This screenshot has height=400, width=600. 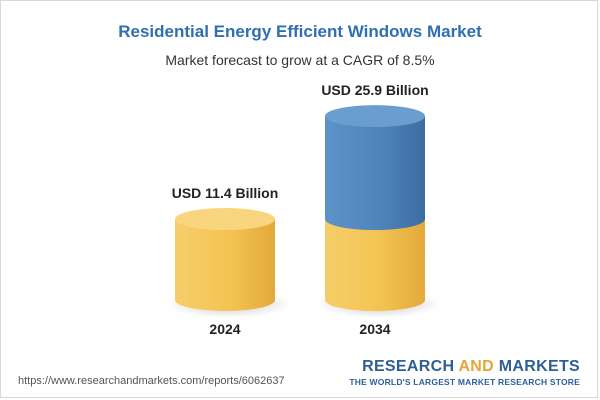 What do you see at coordinates (224, 329) in the screenshot?
I see `category-label-2024: 2024` at bounding box center [224, 329].